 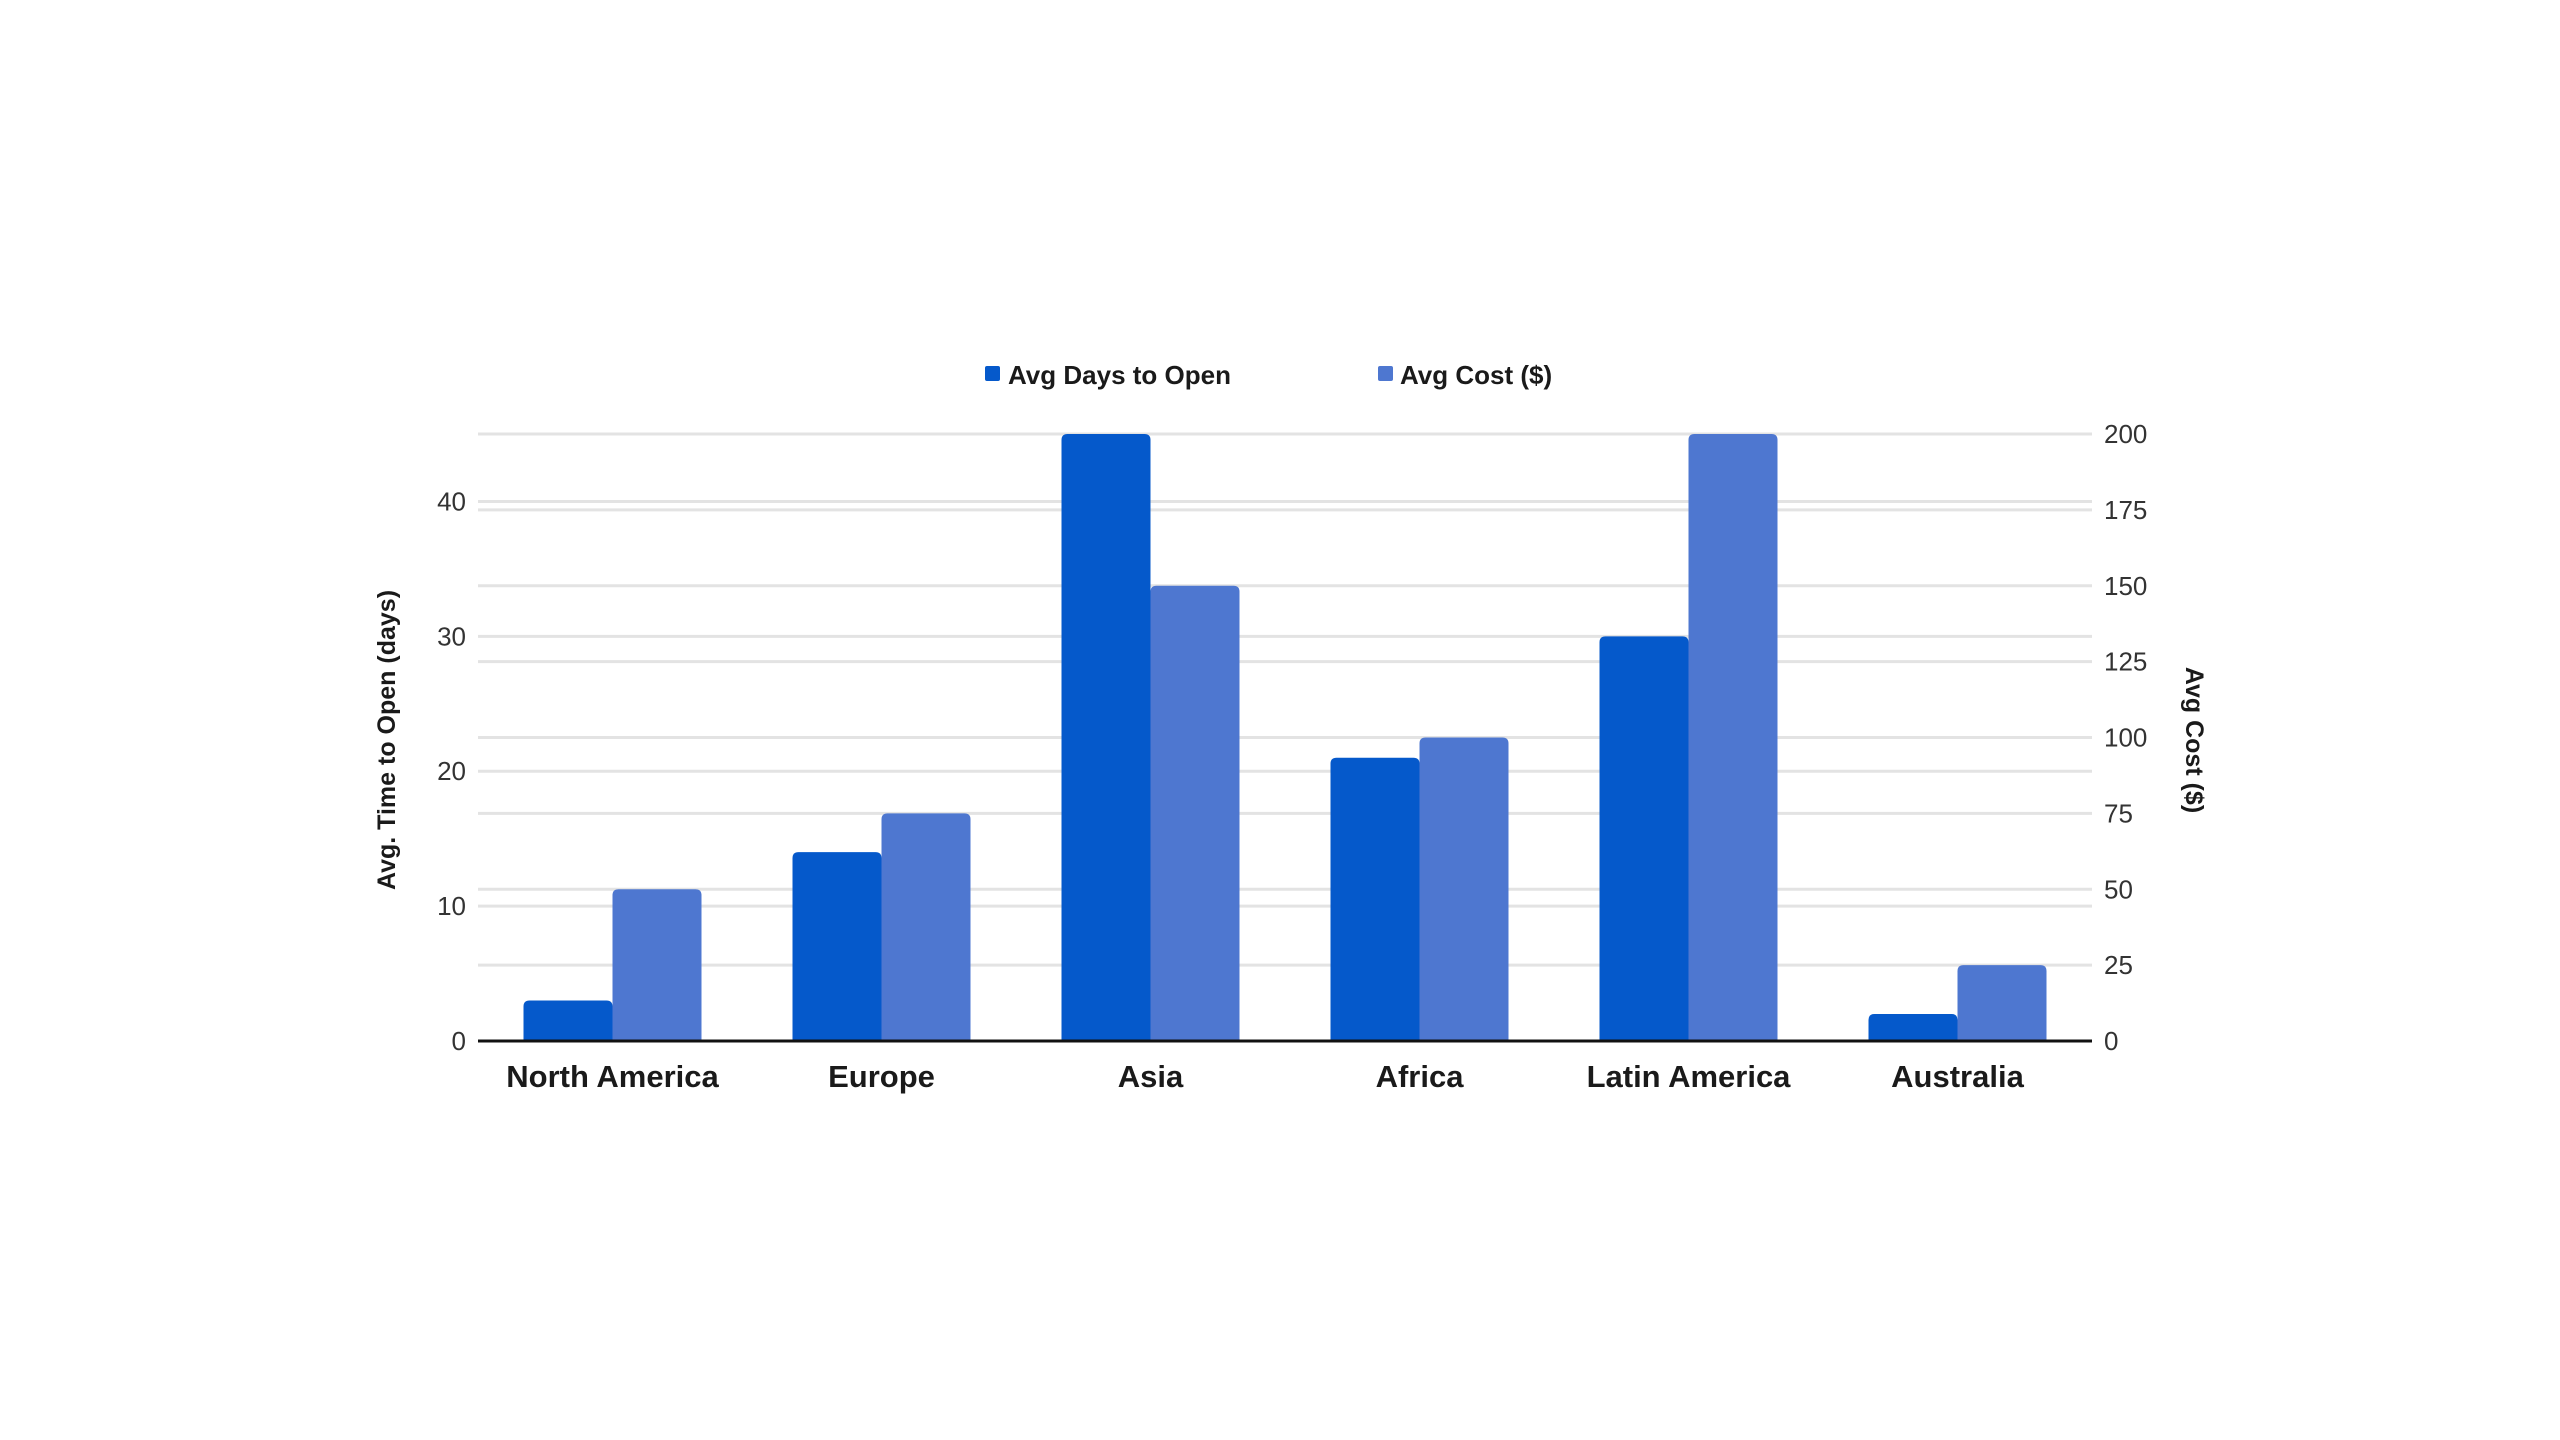 What do you see at coordinates (926, 927) in the screenshot?
I see `bar-cost-europe` at bounding box center [926, 927].